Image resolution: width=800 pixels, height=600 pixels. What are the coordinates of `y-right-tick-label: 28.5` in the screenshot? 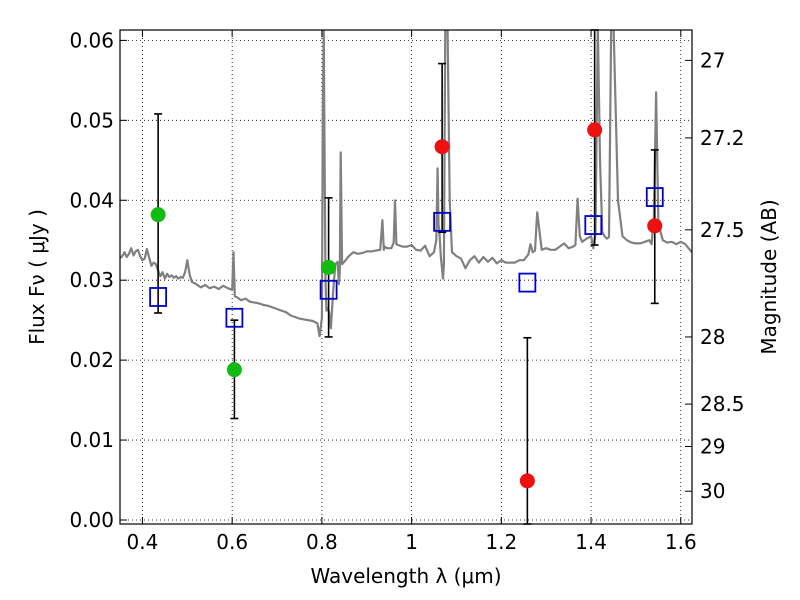 It's located at (722, 404).